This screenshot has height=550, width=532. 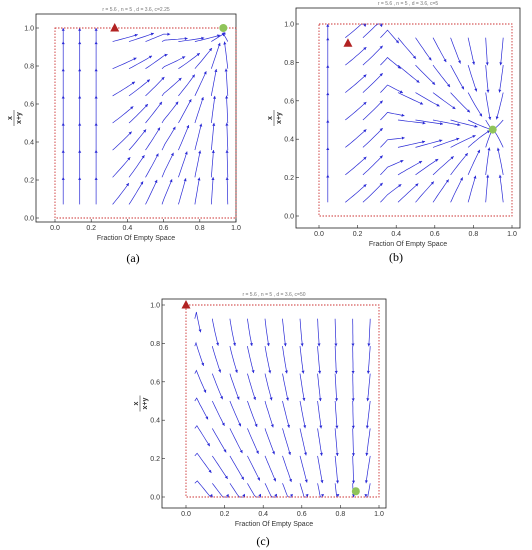 What do you see at coordinates (132, 258) in the screenshot?
I see `panel-caption: (a)` at bounding box center [132, 258].